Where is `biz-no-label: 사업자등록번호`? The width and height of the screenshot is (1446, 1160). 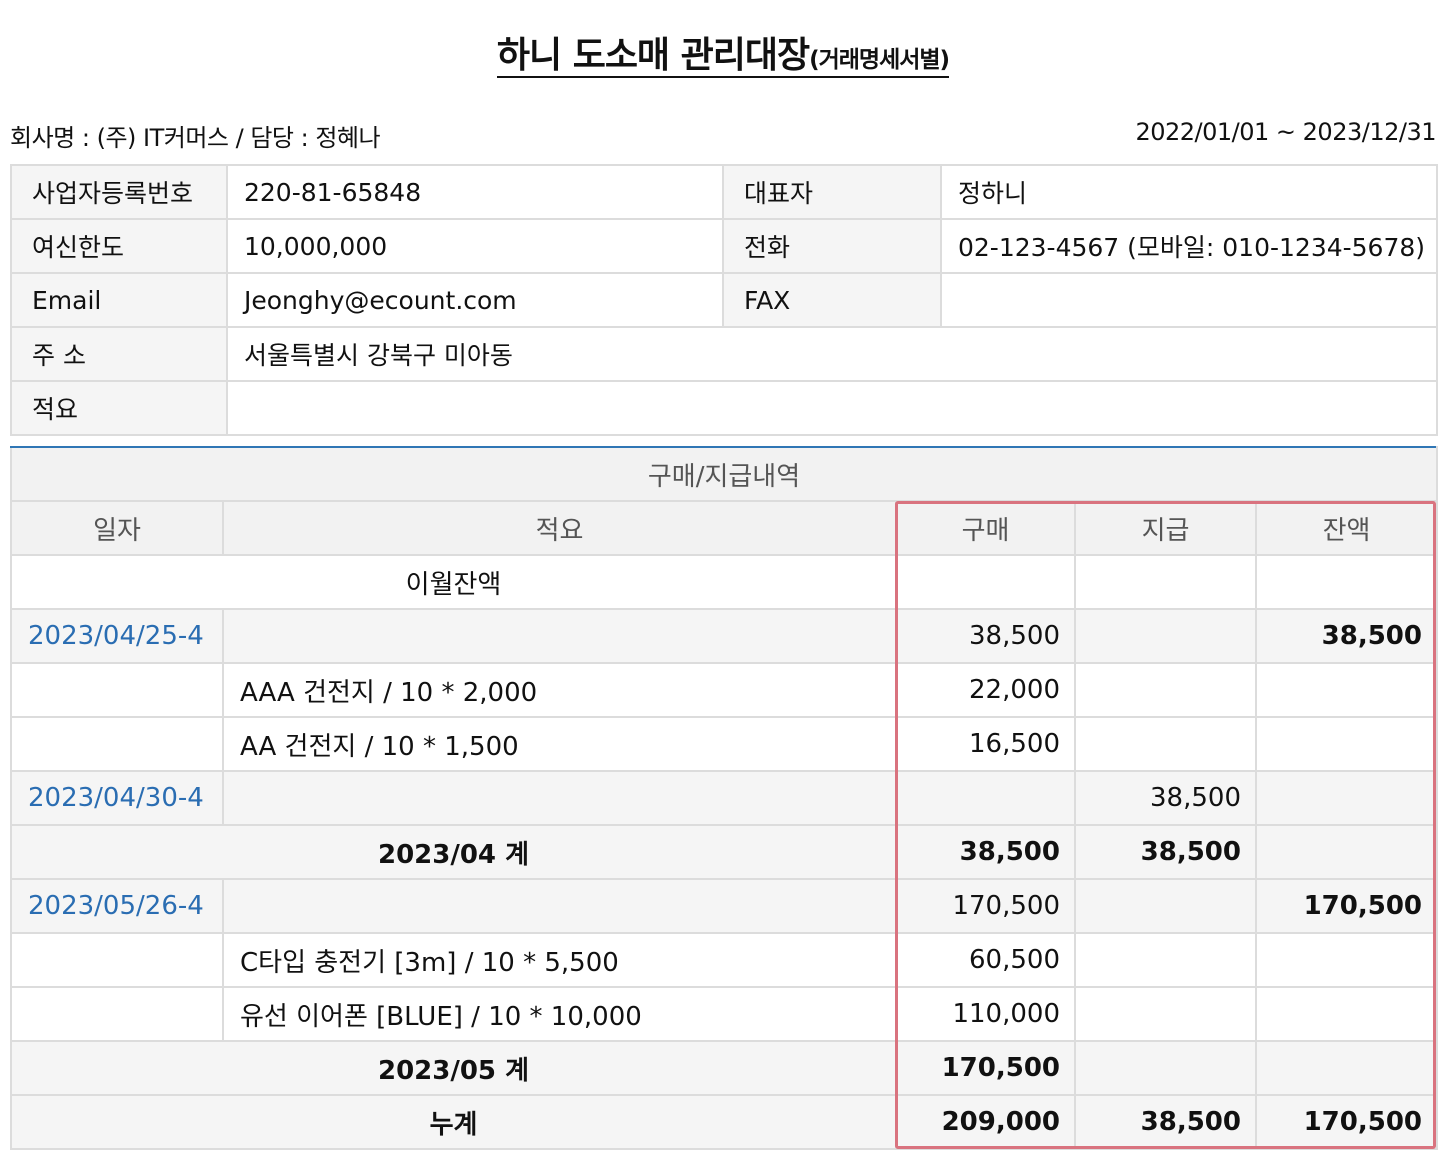 biz-no-label: 사업자등록번호 is located at coordinates (119, 192).